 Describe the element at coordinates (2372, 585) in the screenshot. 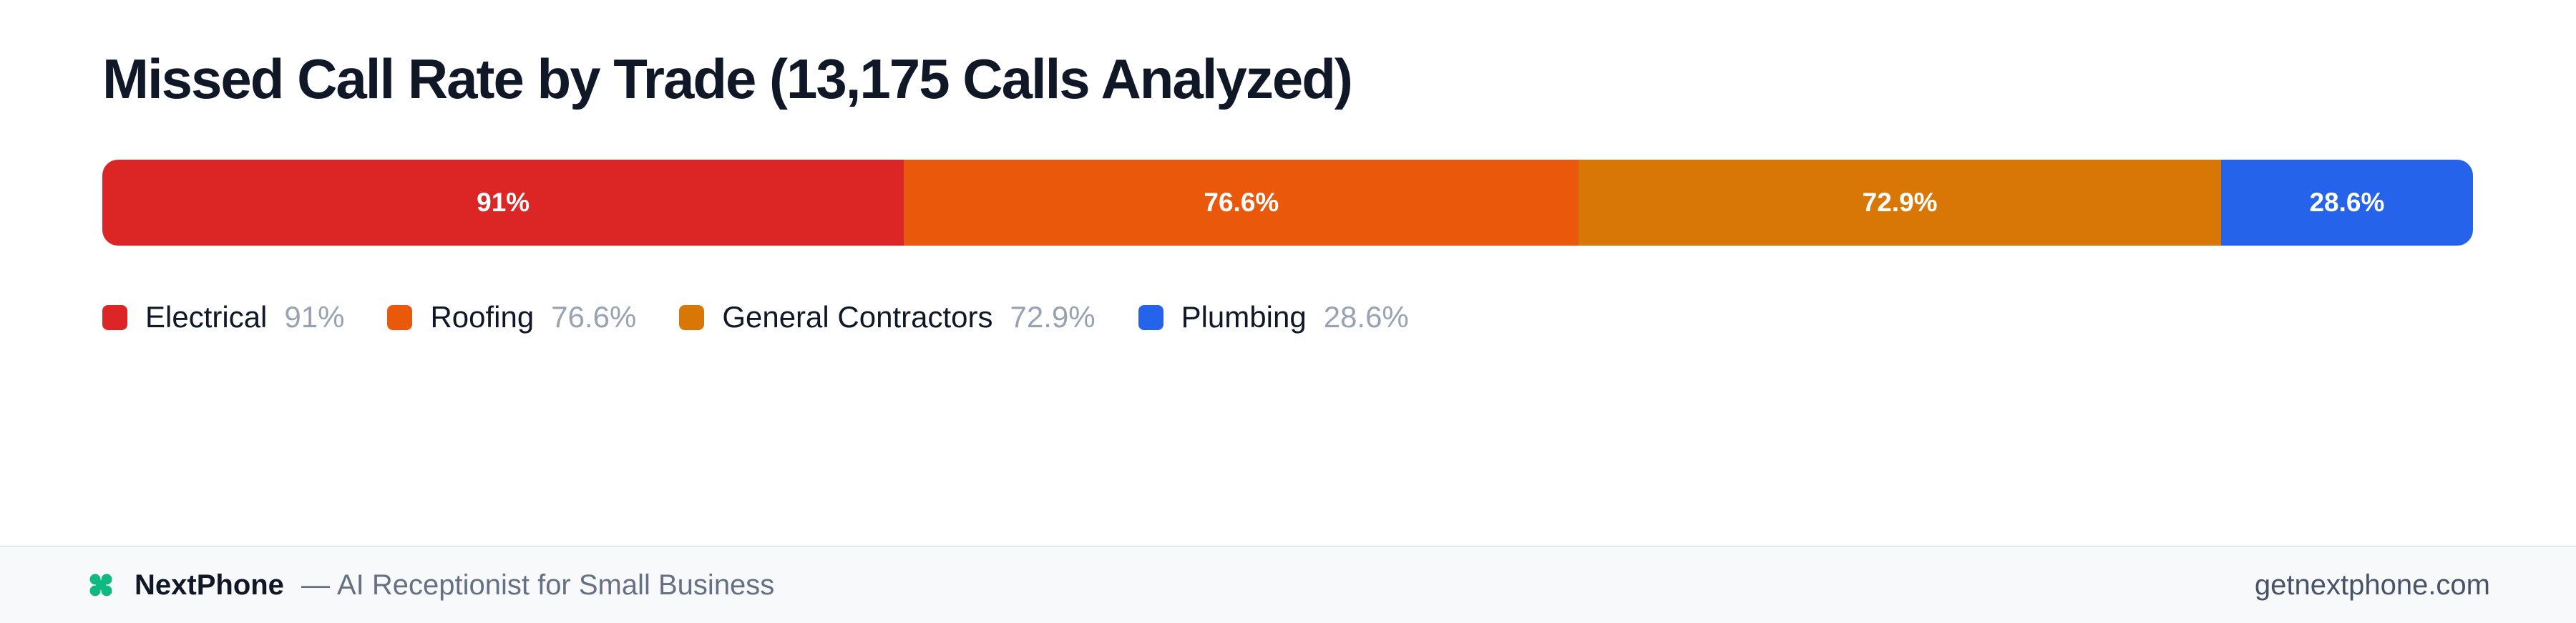

I see `website-link: getnextphone.com` at that location.